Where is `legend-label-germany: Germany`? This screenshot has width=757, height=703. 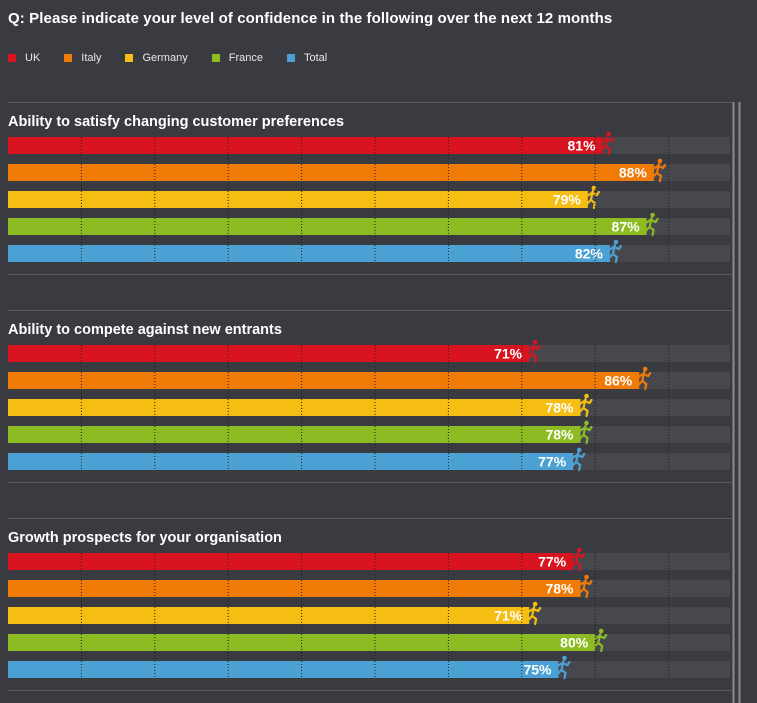 legend-label-germany: Germany is located at coordinates (165, 58).